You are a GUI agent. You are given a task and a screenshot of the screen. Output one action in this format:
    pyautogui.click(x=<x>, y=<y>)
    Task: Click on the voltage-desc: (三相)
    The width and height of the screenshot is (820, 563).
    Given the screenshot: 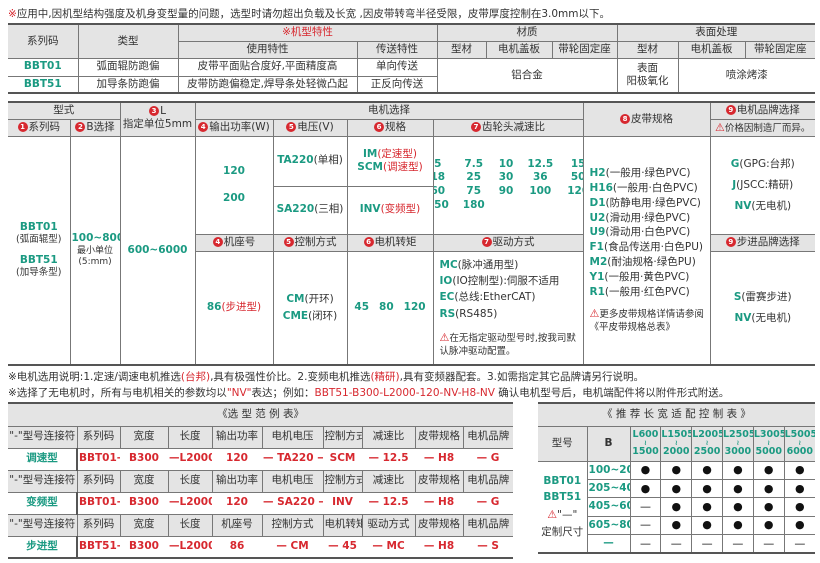 What is the action you would take?
    pyautogui.click(x=329, y=209)
    